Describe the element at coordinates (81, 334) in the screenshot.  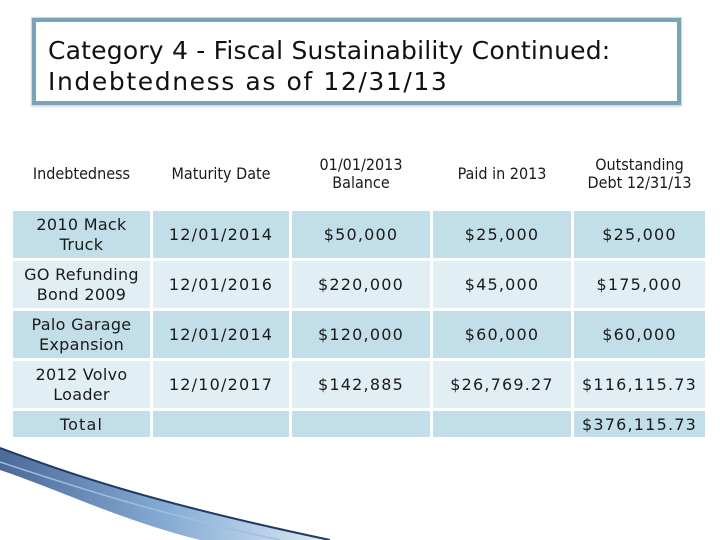
I see `cell-indebtedness: Palo Garage Expansion` at that location.